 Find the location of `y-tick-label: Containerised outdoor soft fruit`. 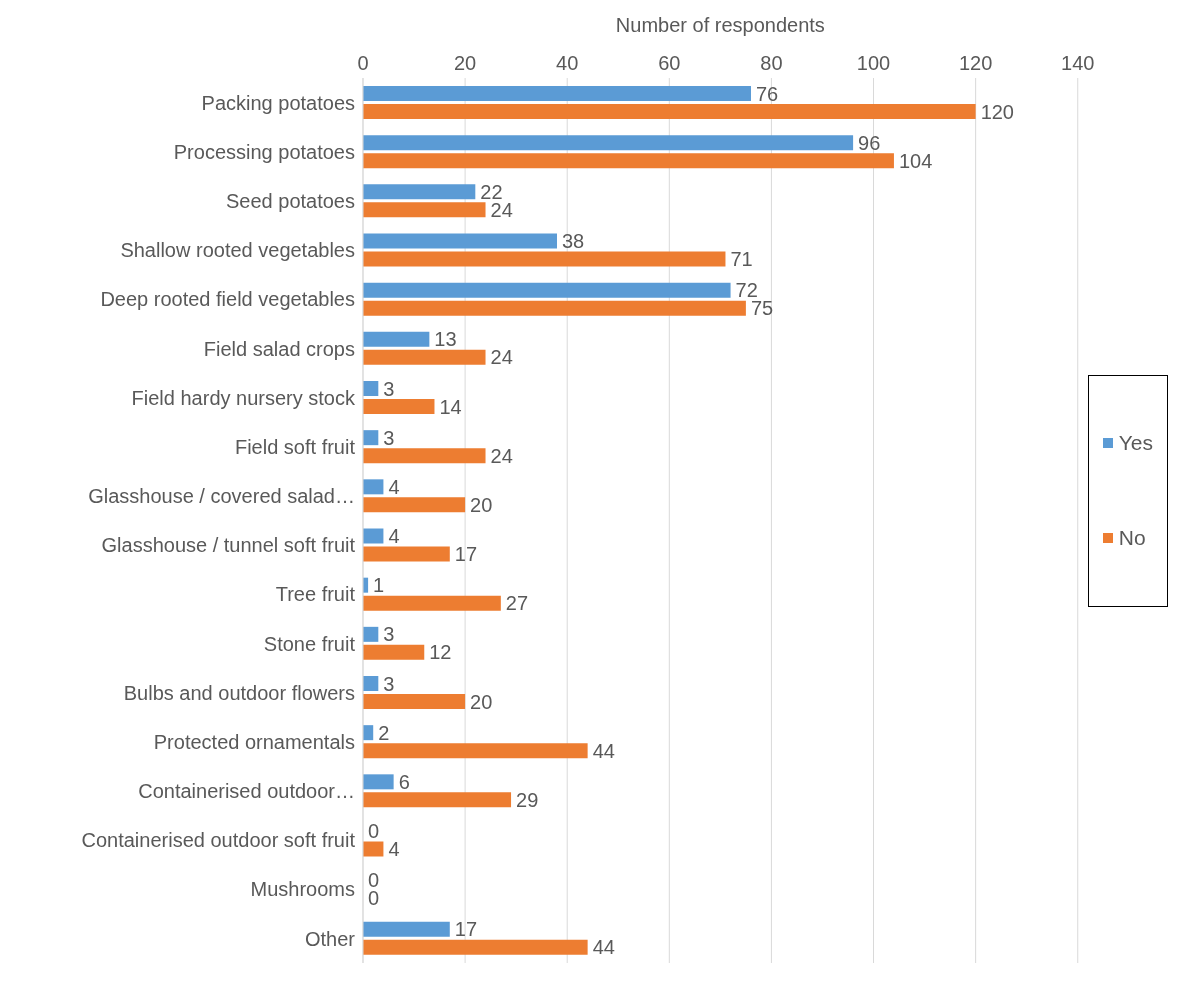

y-tick-label: Containerised outdoor soft fruit is located at coordinates (218, 840).